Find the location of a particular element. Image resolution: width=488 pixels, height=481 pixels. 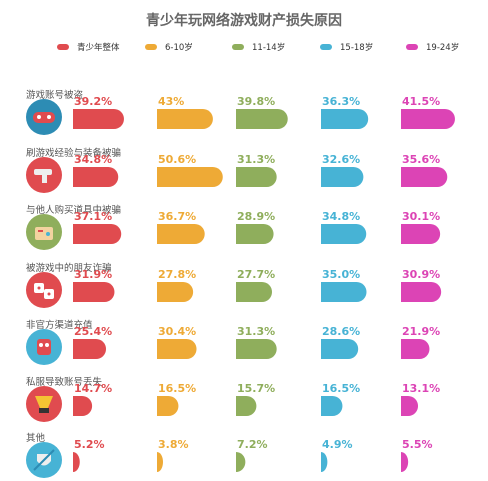

gun-icon is located at coordinates (44, 175).